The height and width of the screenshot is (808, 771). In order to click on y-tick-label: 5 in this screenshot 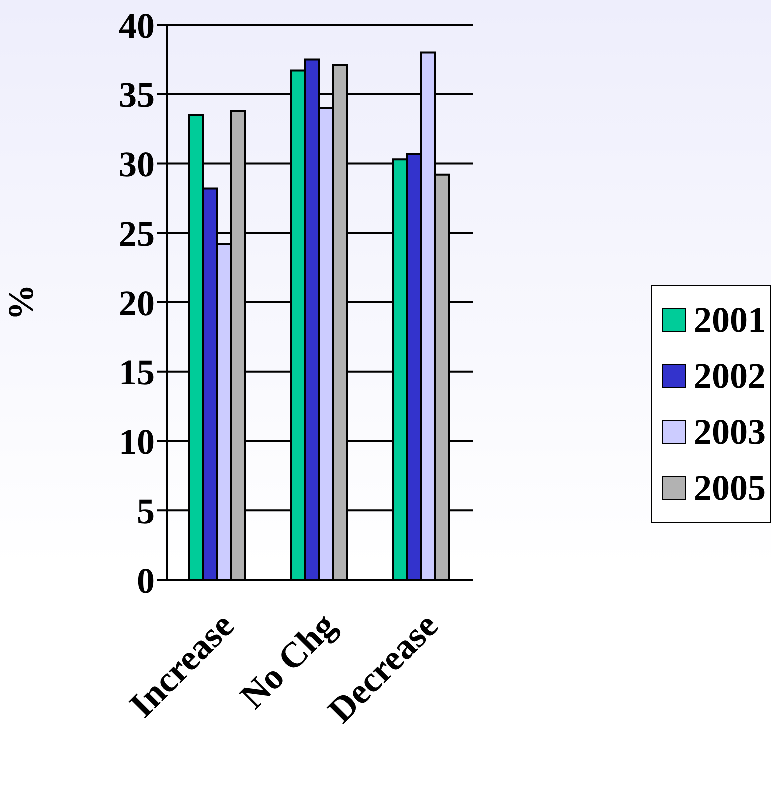, I will do `click(146, 511)`.